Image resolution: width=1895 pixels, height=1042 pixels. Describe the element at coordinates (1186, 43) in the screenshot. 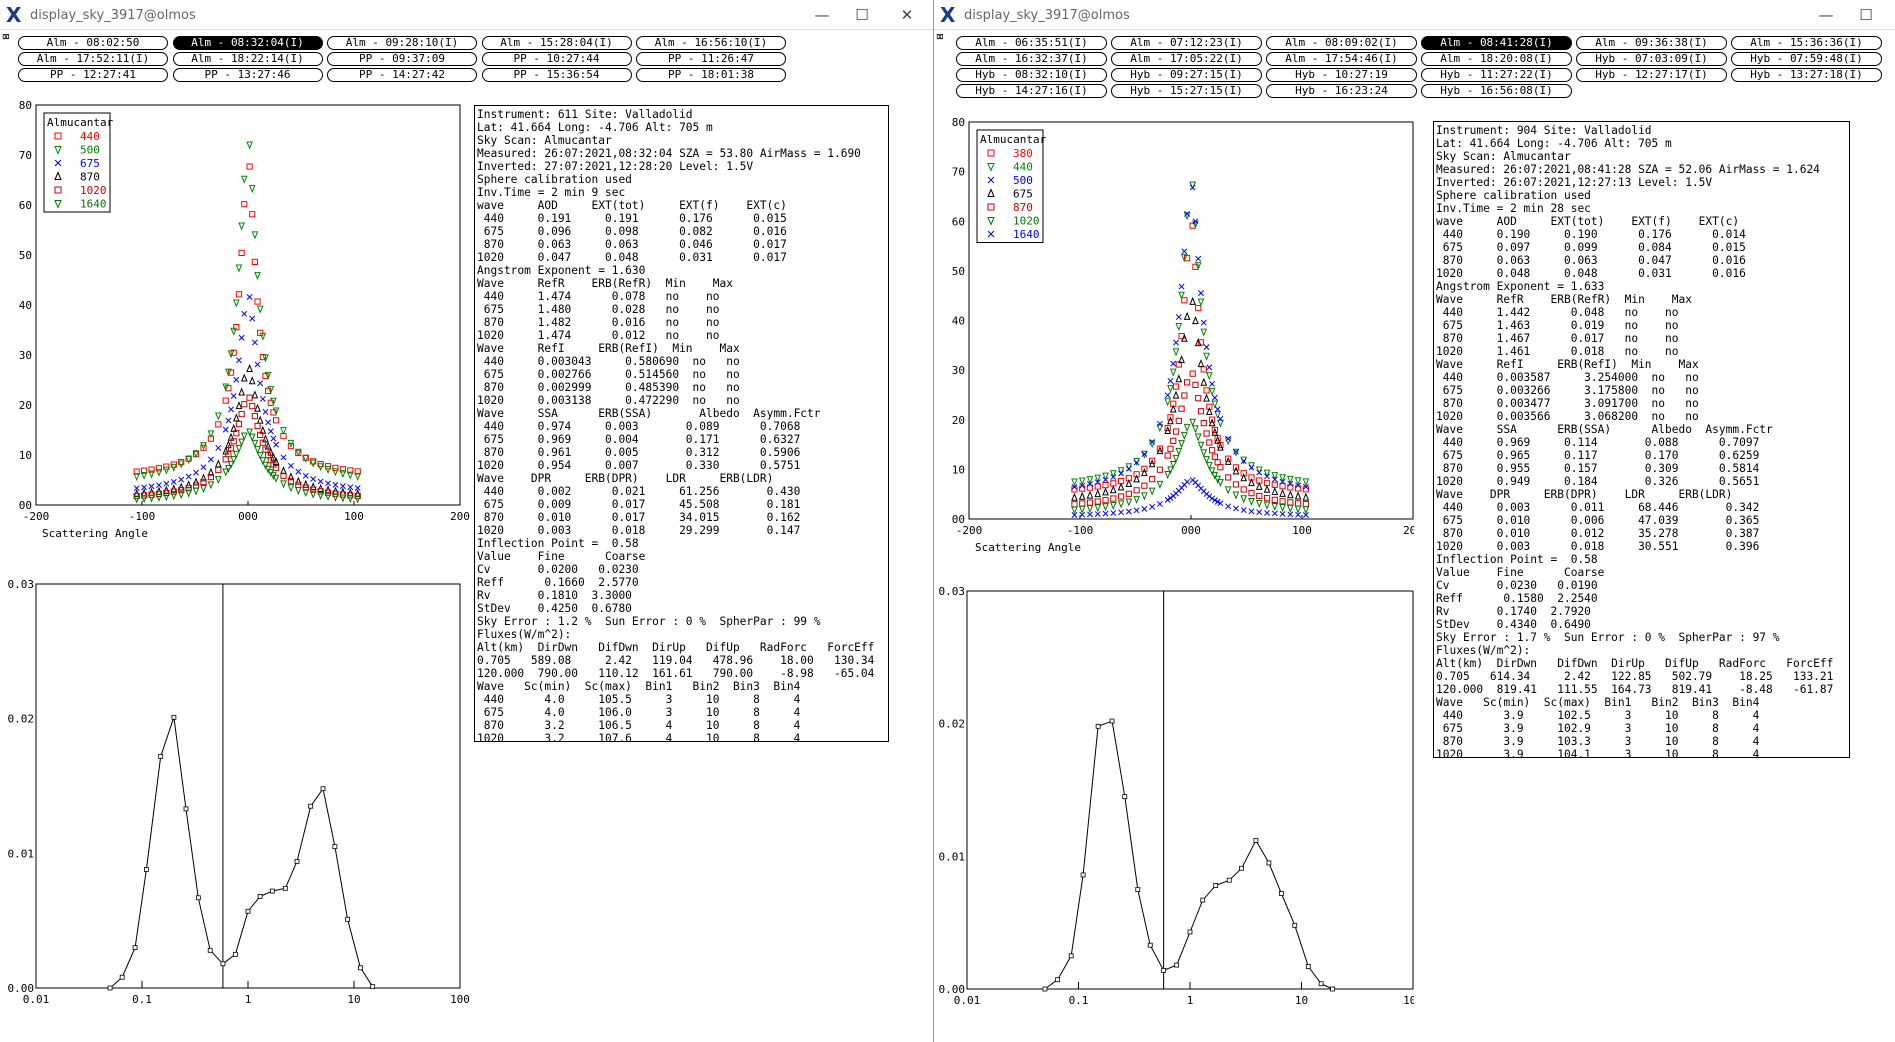

I see `measurement-button: Alm - 07:12:23(I)` at that location.